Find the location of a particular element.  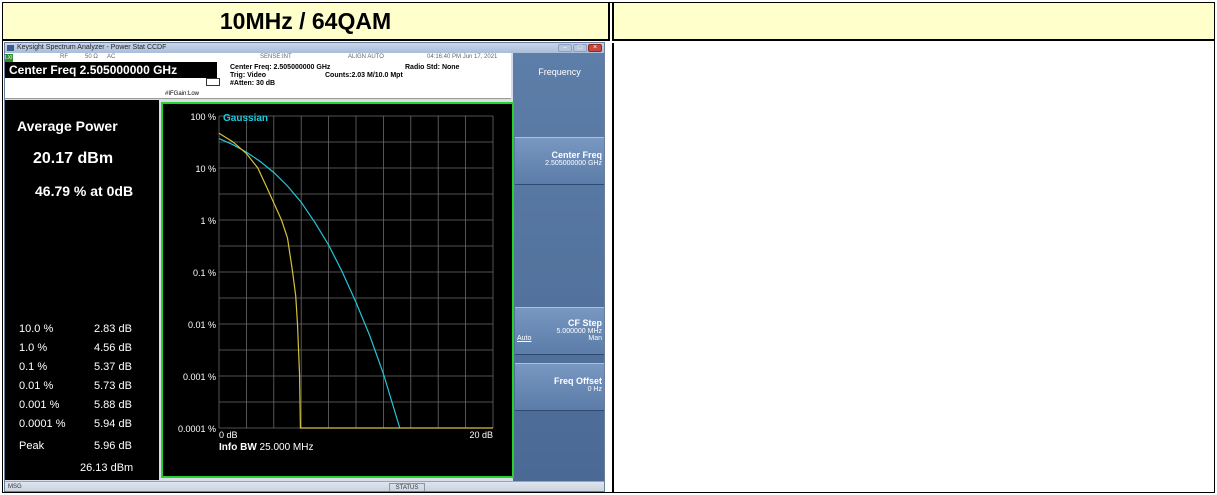

stat-row: 0.1 % 5.37 dB is located at coordinates (75, 367).